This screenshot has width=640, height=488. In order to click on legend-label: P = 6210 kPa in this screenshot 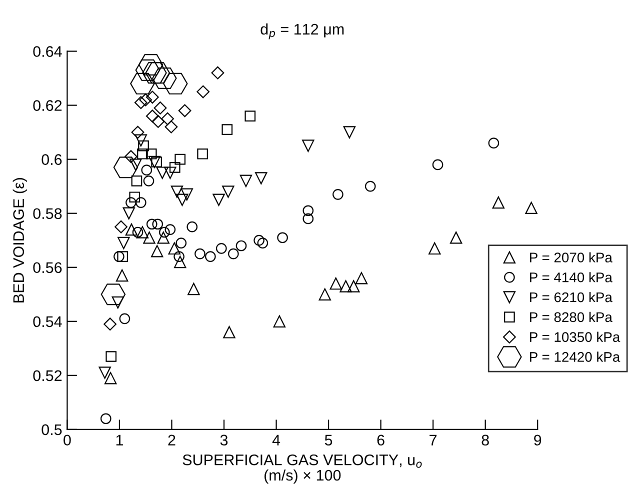, I will do `click(571, 297)`.